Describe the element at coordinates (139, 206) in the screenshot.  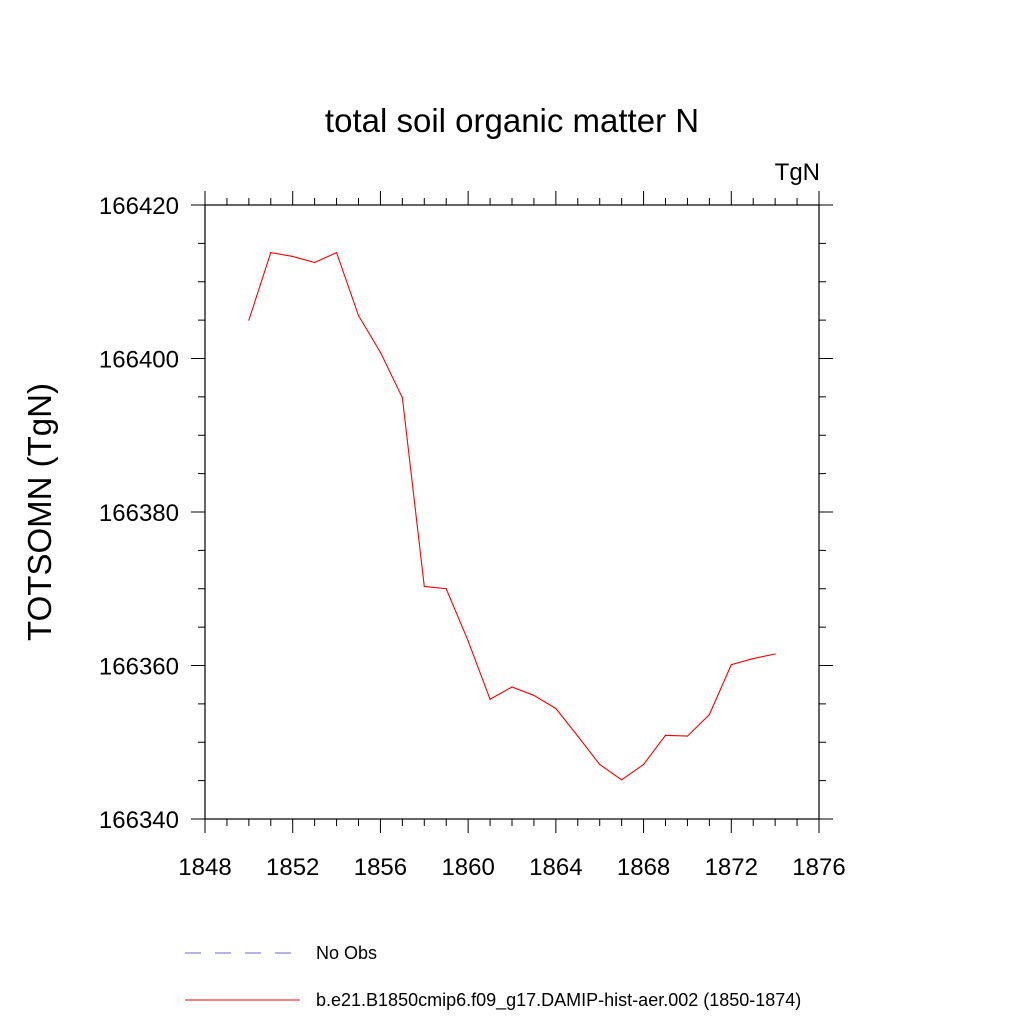
I see `y-tick-label: 166420` at that location.